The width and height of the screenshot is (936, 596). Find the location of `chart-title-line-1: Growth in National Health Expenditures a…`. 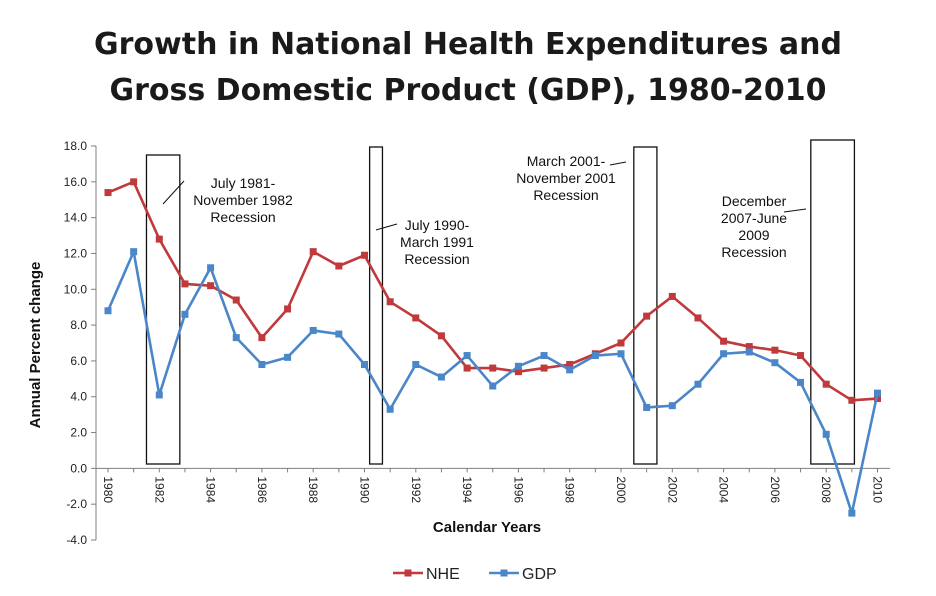

chart-title-line-1: Growth in National Health Expenditures a… is located at coordinates (467, 44).